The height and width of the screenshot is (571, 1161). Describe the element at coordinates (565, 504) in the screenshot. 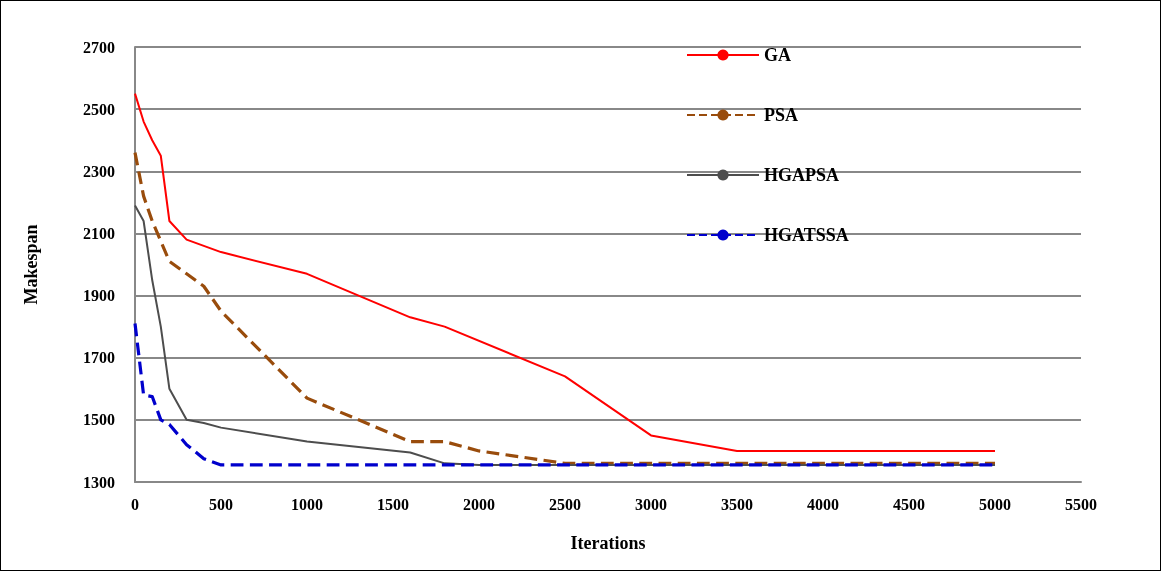

I see `x-tick-label: 2500` at that location.